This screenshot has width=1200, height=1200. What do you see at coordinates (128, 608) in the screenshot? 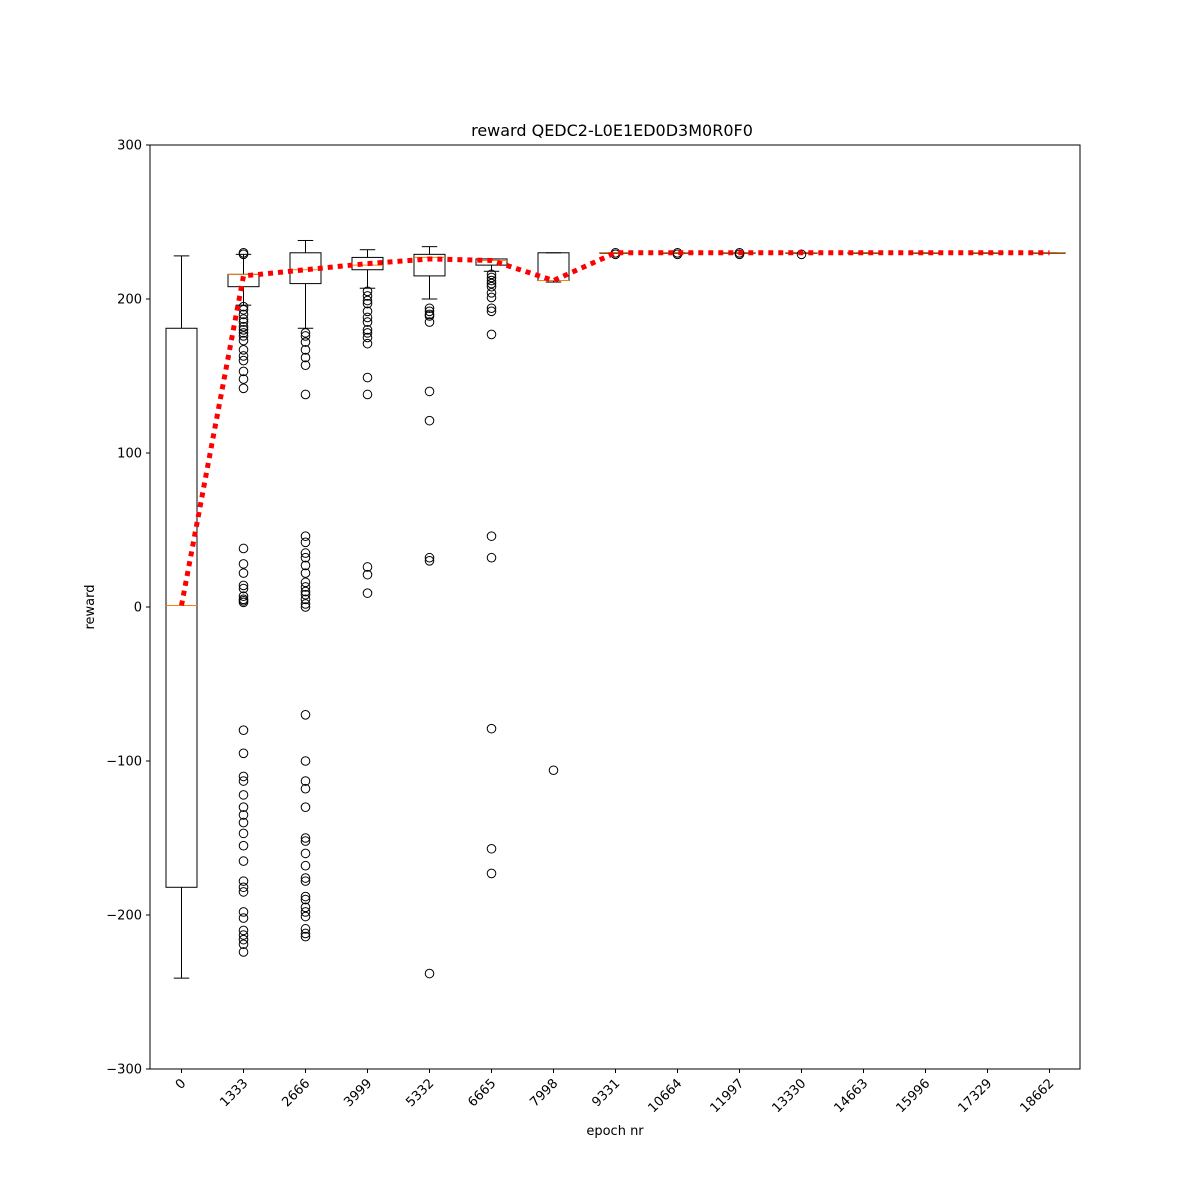
I see `y-axis: −300 −200 −100 0 100 200 300` at bounding box center [128, 608].